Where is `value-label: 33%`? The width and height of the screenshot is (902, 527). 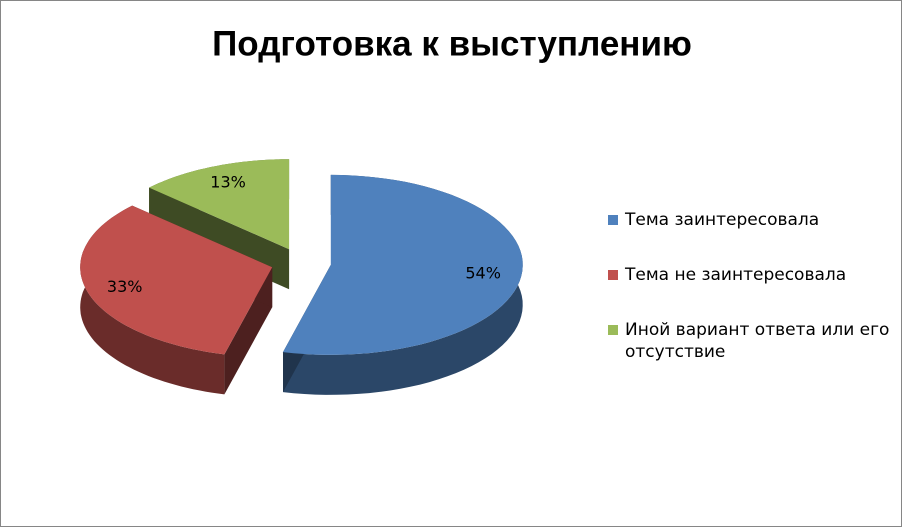
value-label: 33% is located at coordinates (125, 286).